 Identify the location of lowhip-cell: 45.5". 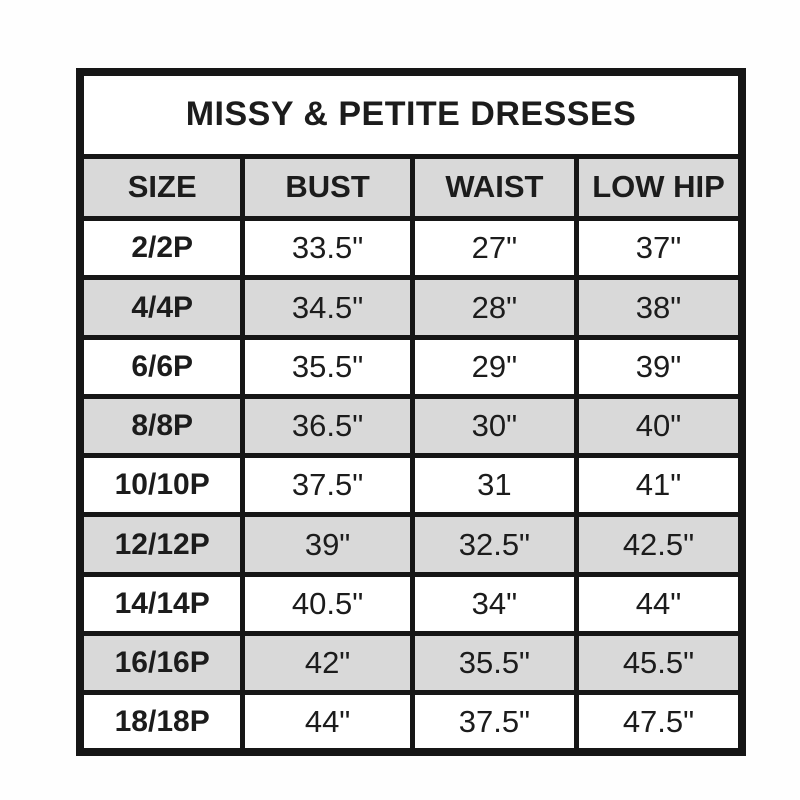
(659, 663).